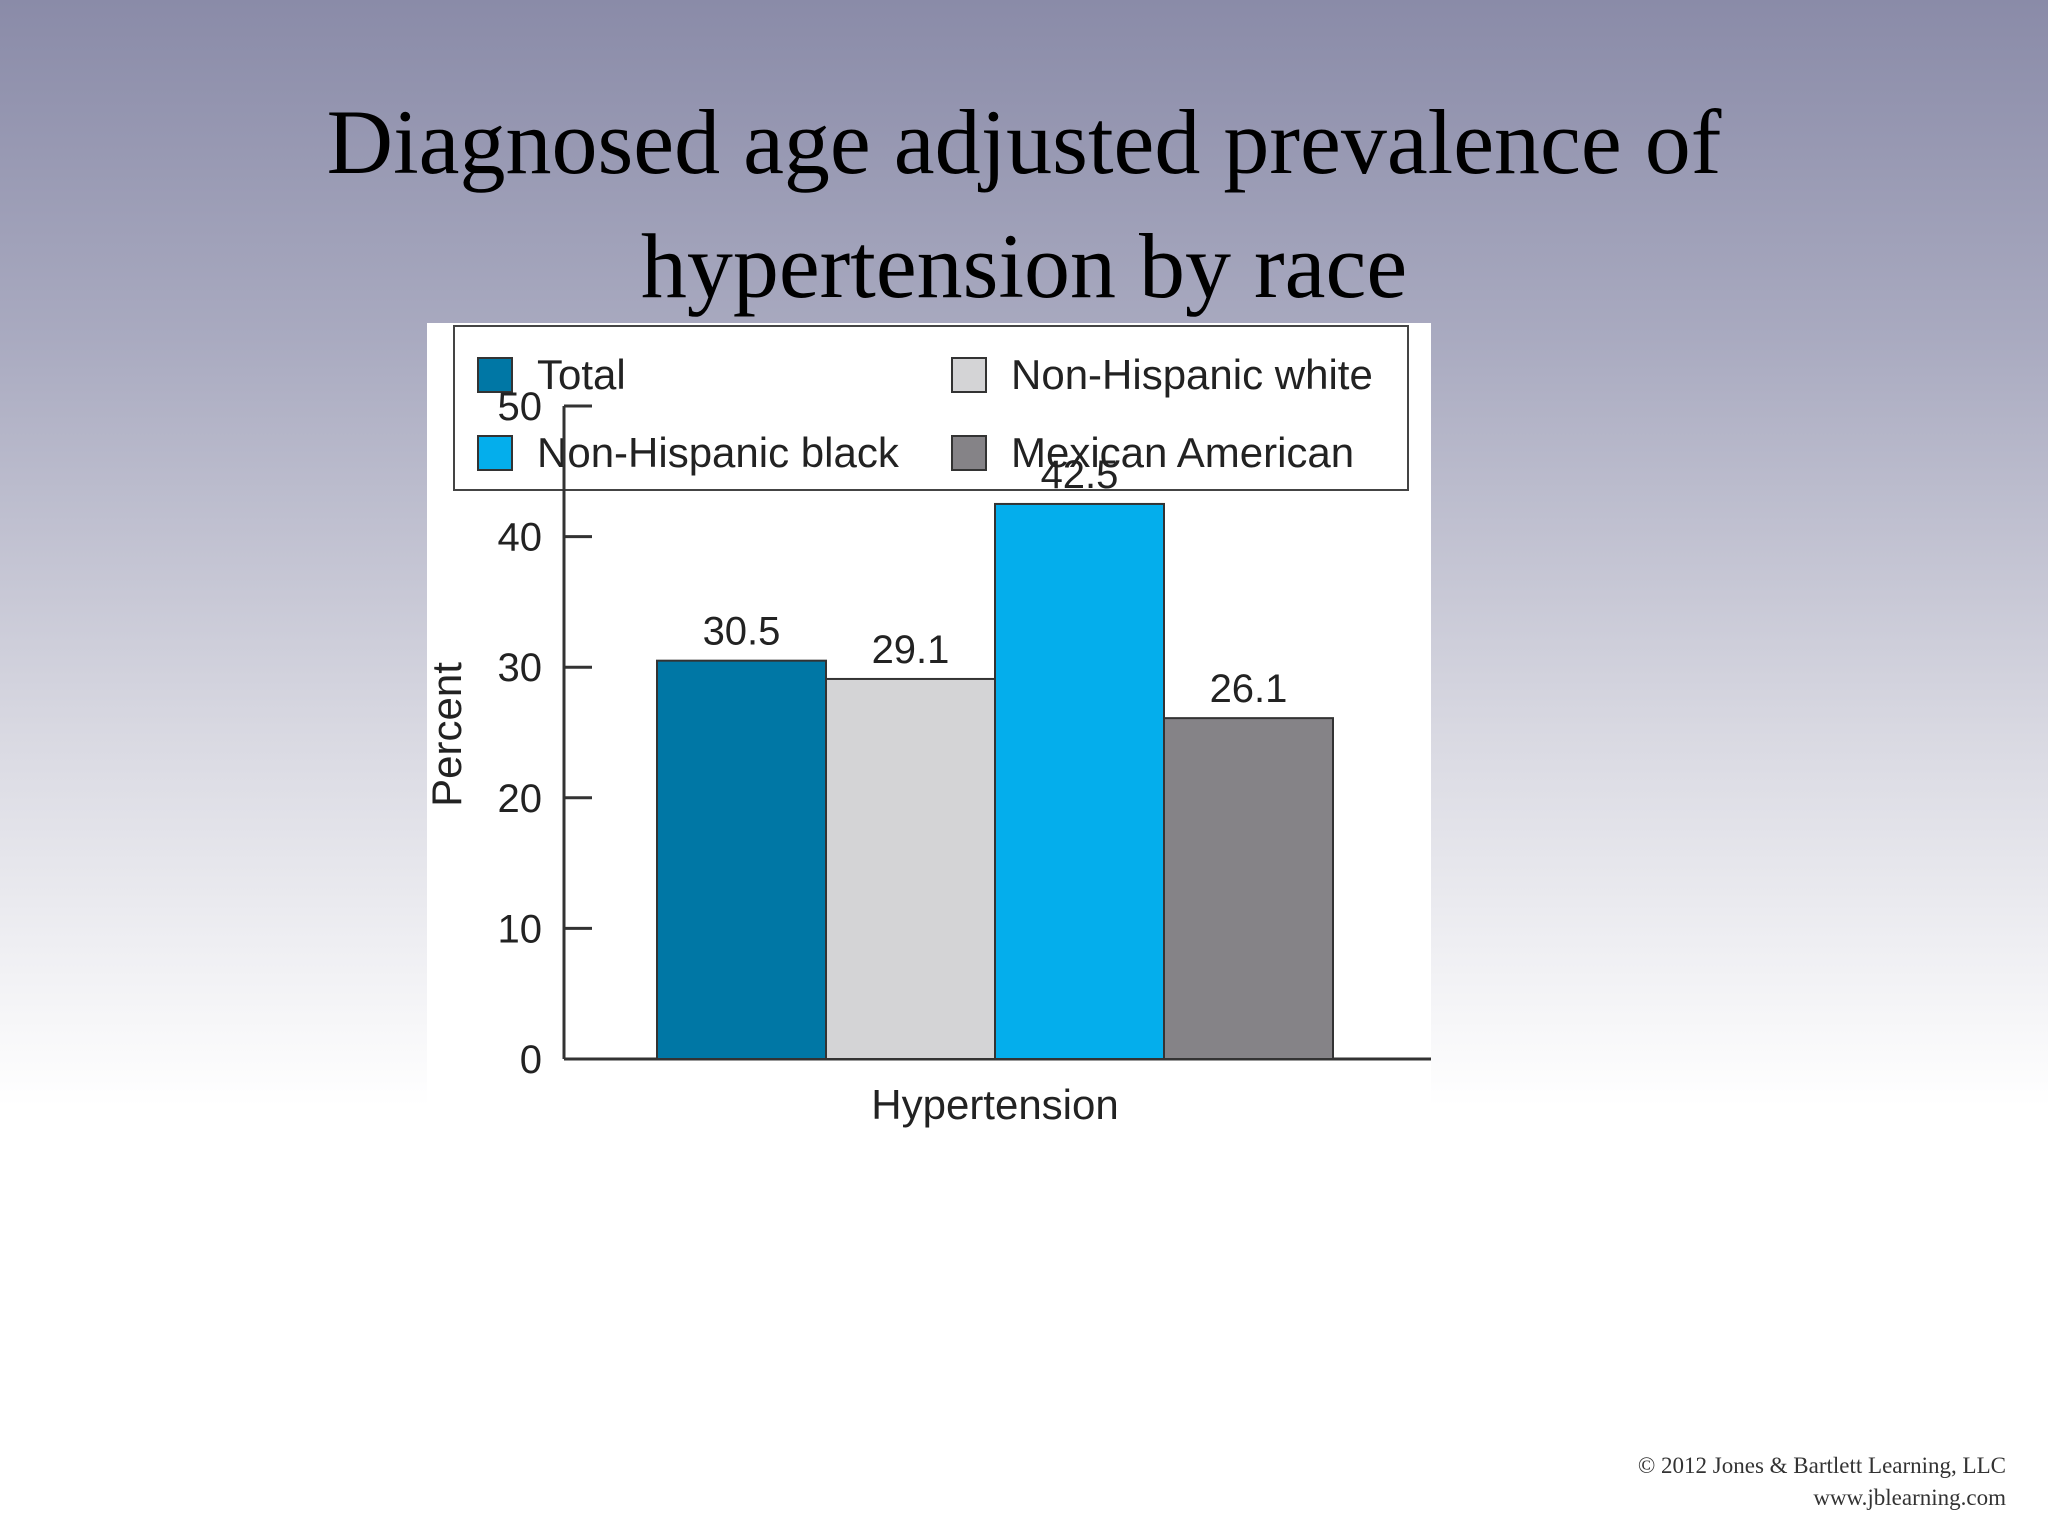  What do you see at coordinates (742, 632) in the screenshot?
I see `data-label-0: 30.5` at bounding box center [742, 632].